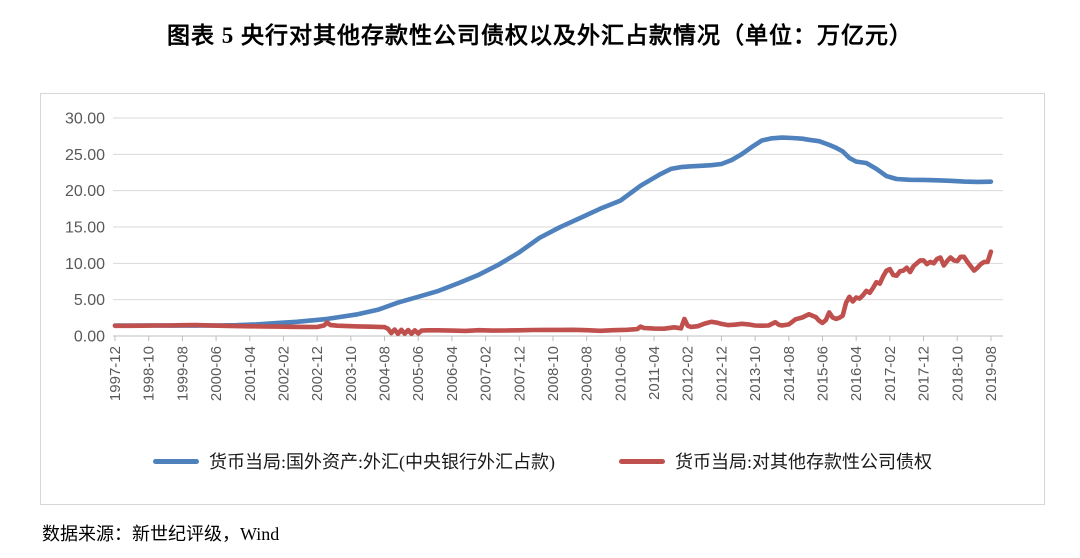  I want to click on x-axis-label: 2006-04, so click(452, 373).